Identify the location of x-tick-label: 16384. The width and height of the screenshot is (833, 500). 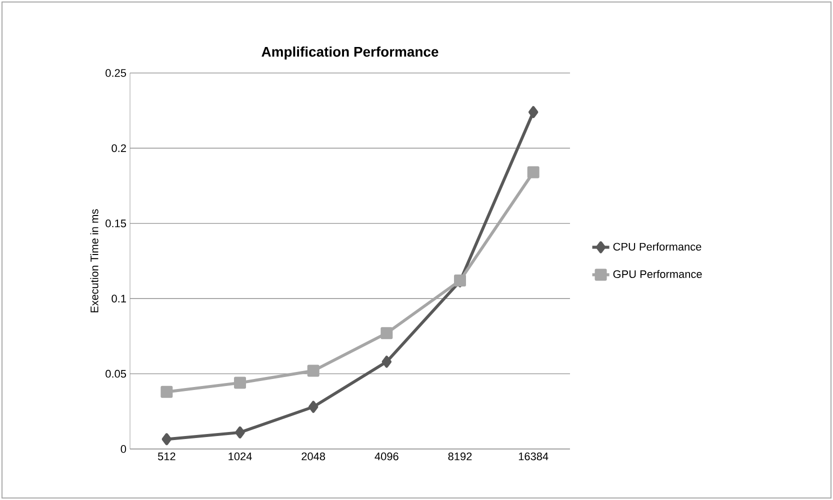
(533, 456).